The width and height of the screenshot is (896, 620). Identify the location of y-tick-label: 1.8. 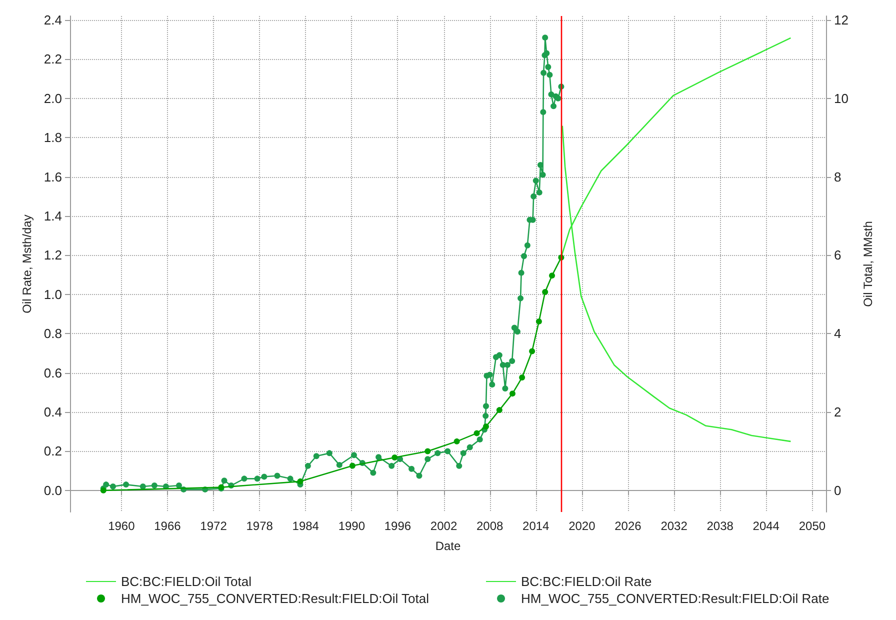
(53, 138).